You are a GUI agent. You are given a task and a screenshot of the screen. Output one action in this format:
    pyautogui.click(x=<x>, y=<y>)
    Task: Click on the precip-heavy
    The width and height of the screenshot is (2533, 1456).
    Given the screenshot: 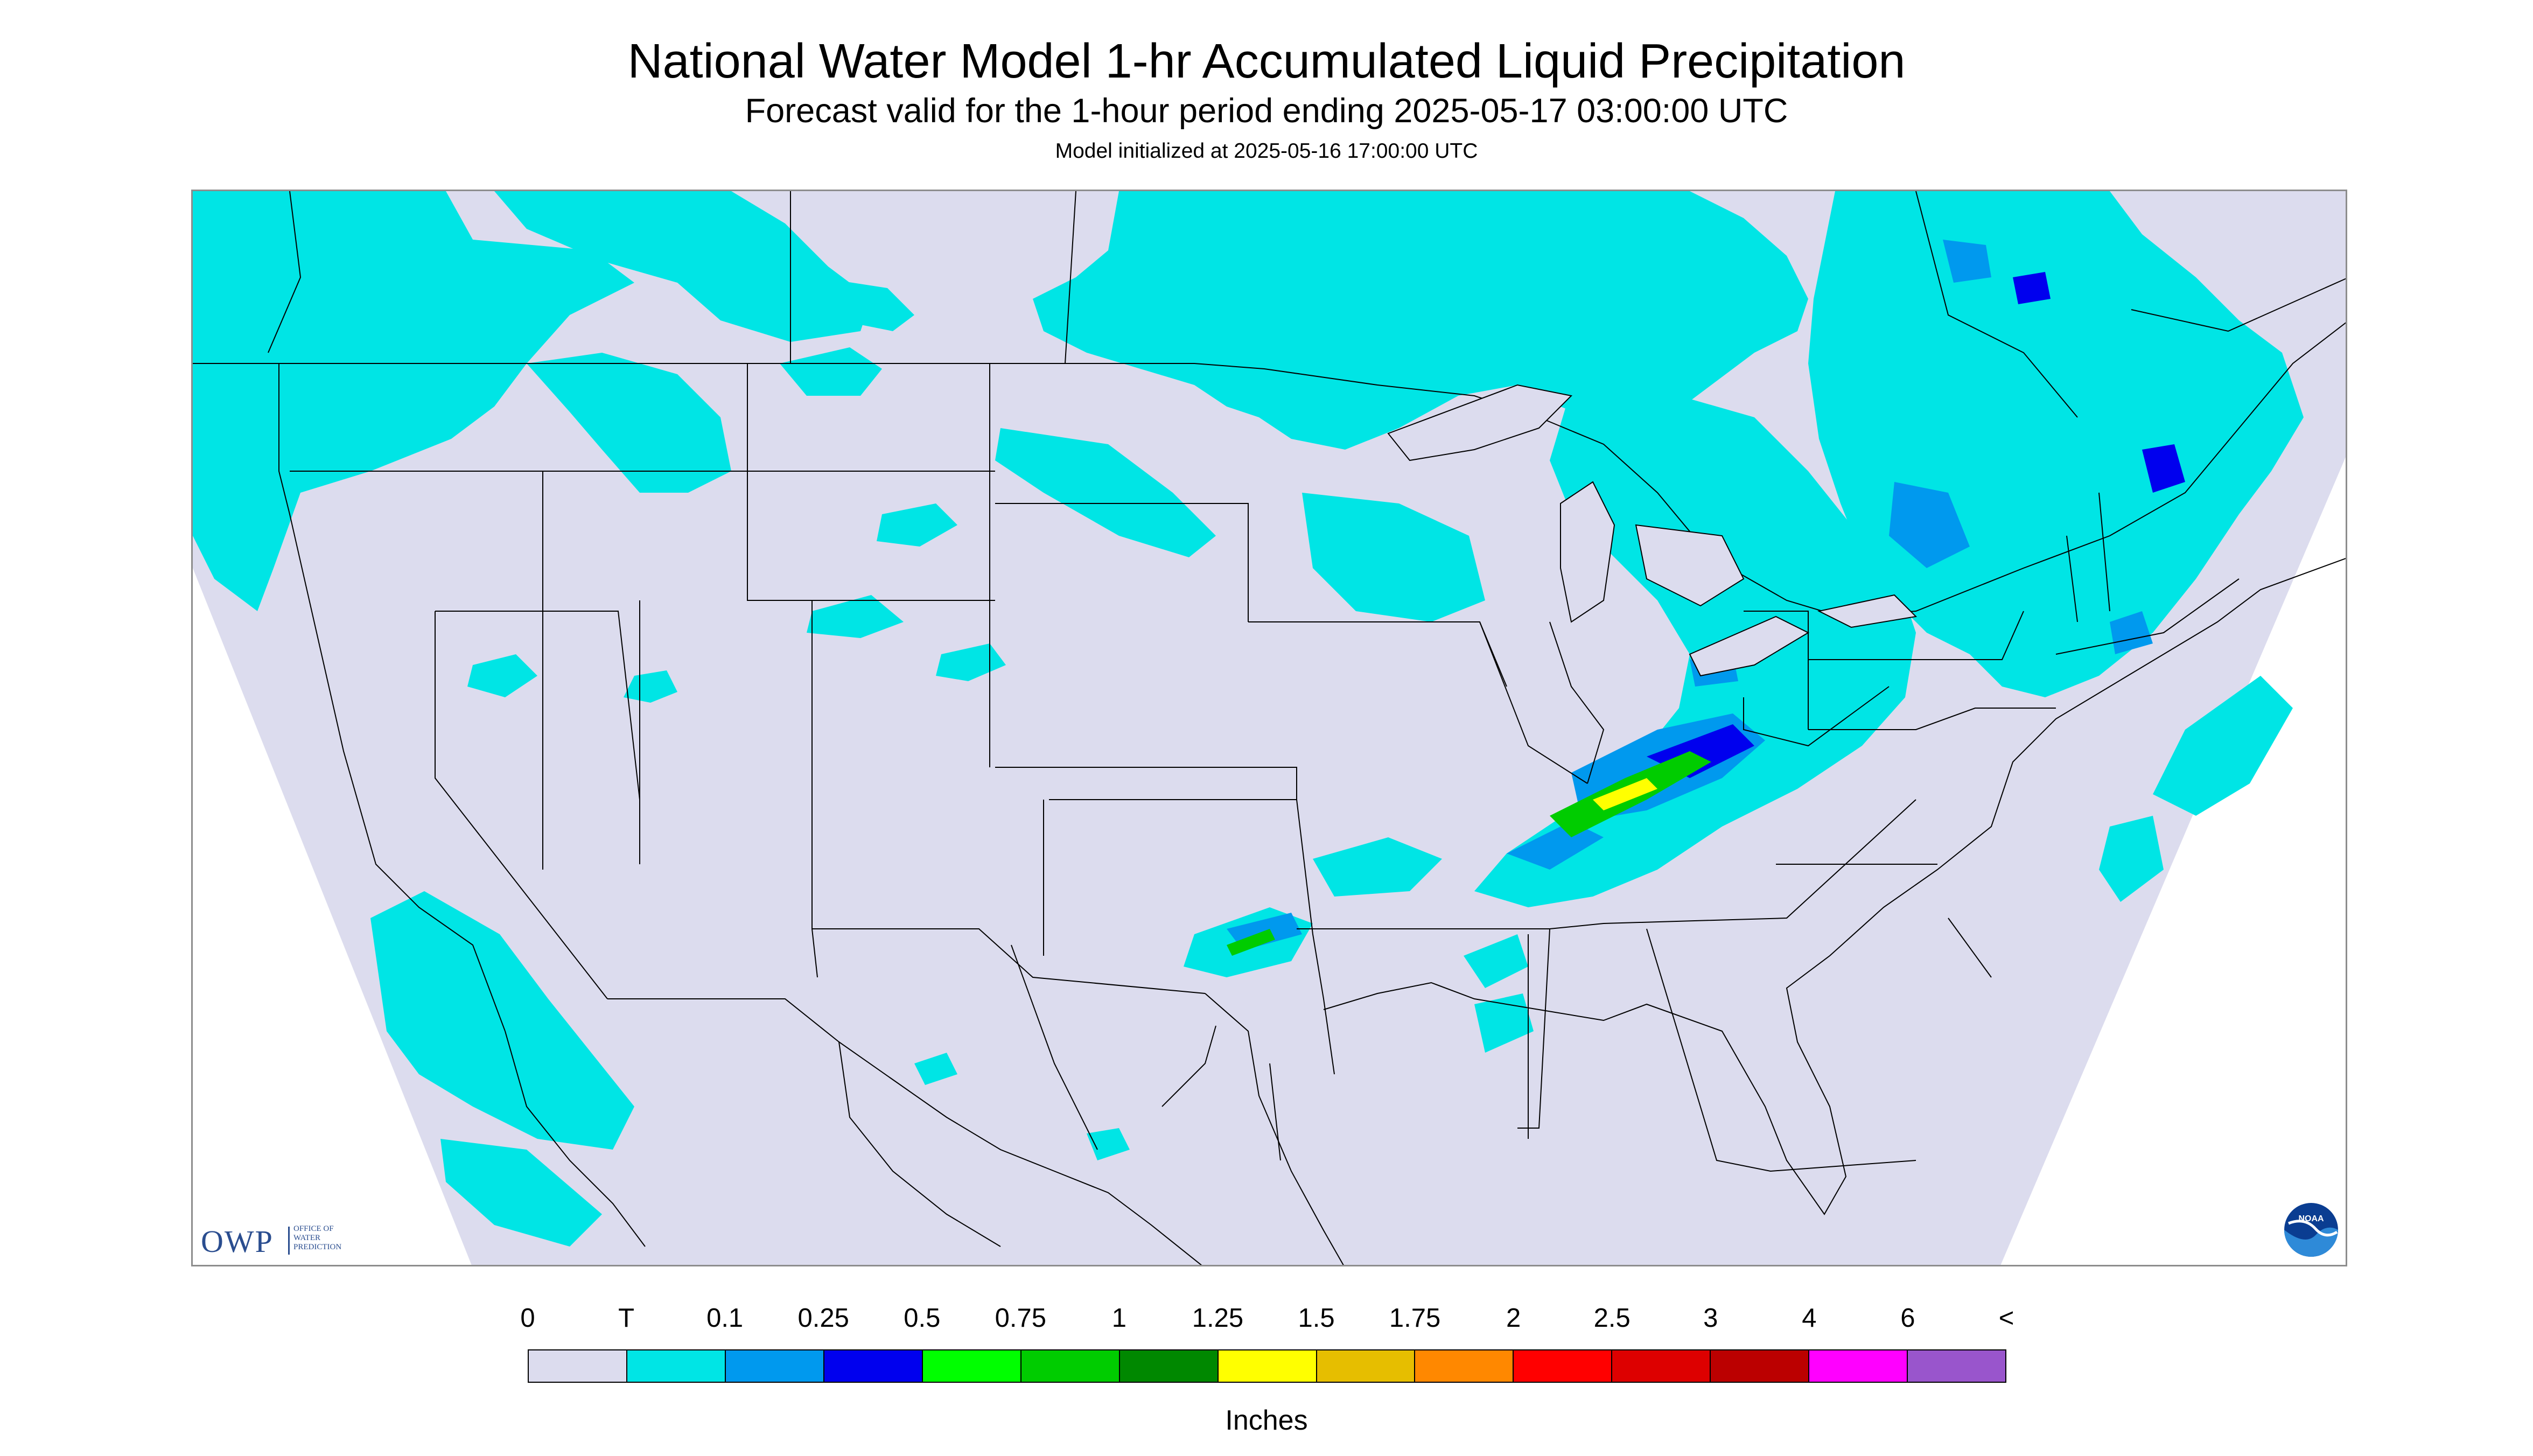 What is the action you would take?
    pyautogui.click(x=1469, y=853)
    